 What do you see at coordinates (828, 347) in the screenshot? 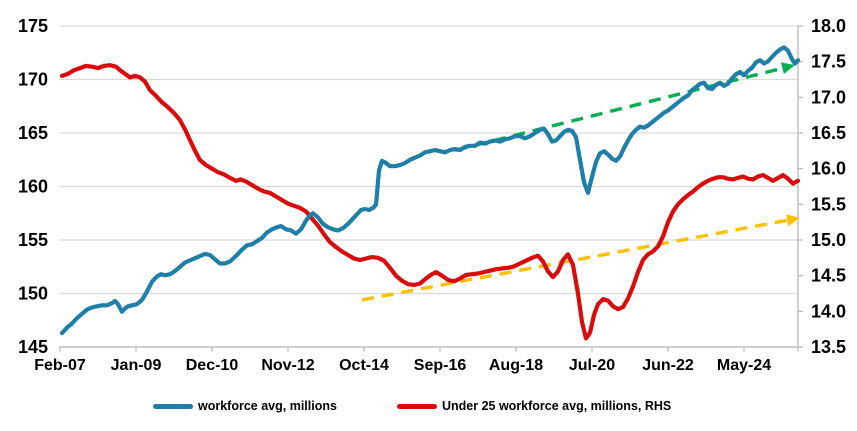
I see `y-axis-right-tick-label: 13.5` at bounding box center [828, 347].